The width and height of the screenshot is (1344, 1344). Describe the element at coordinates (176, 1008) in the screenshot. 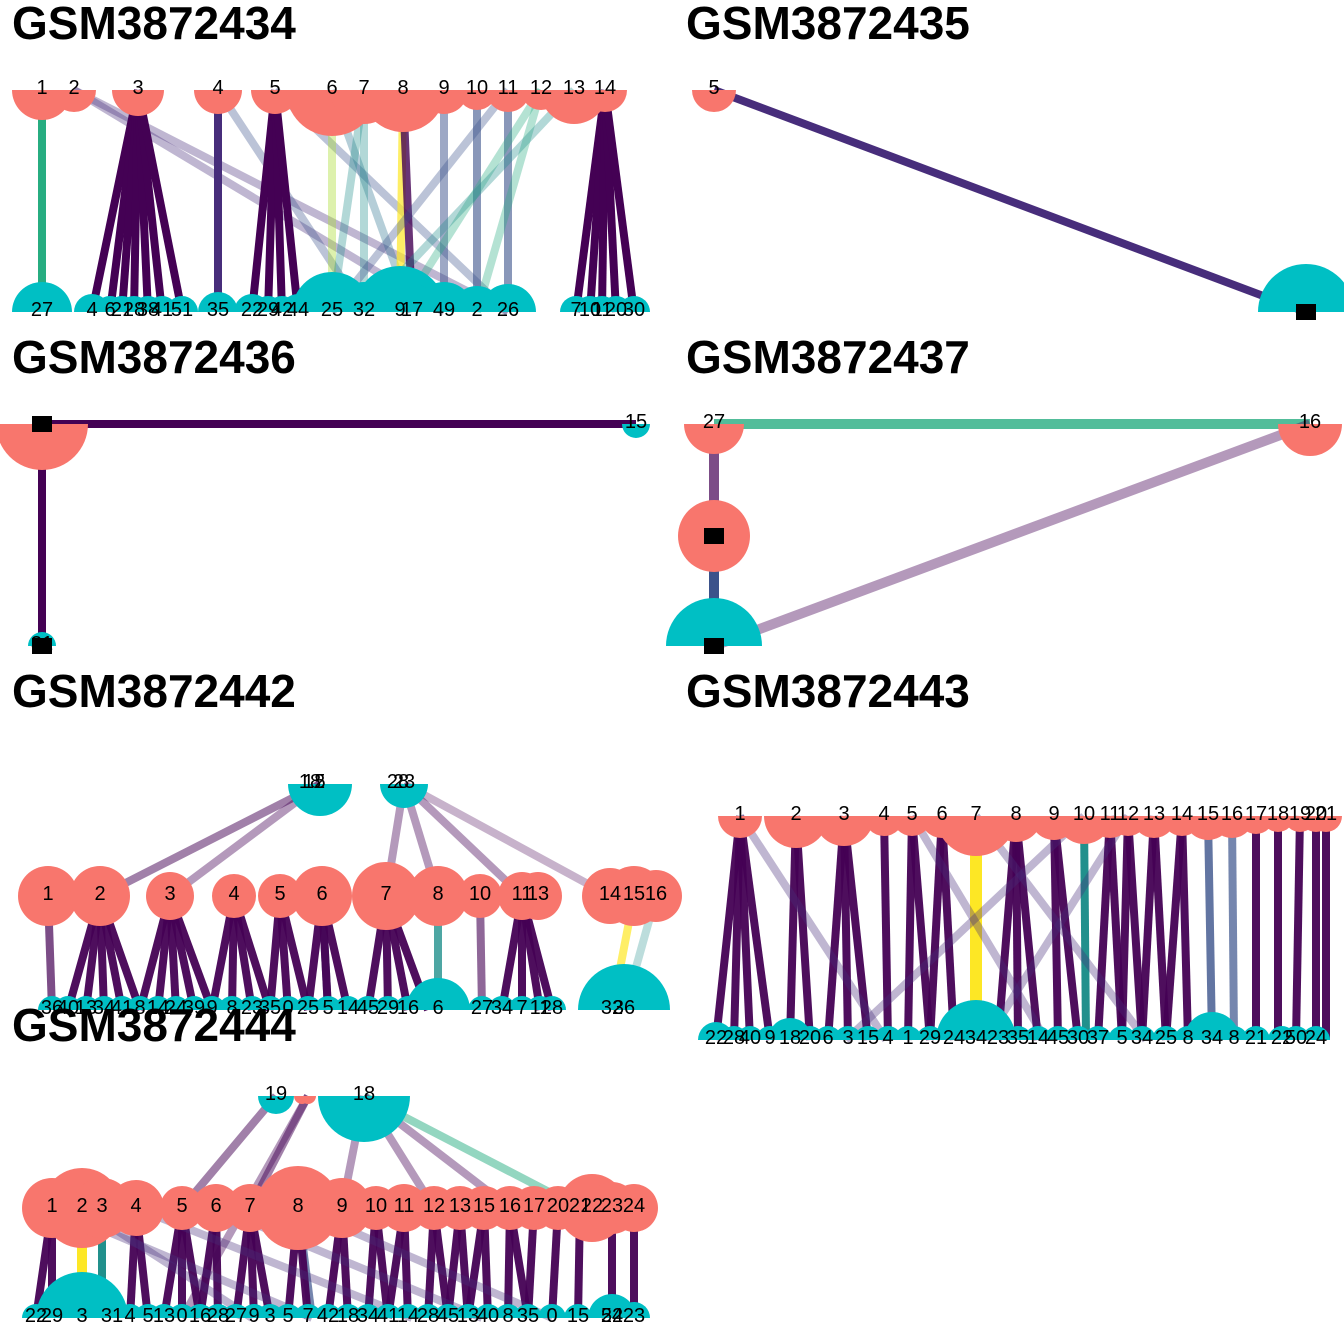

I see `bottom-node-label: 24` at that location.